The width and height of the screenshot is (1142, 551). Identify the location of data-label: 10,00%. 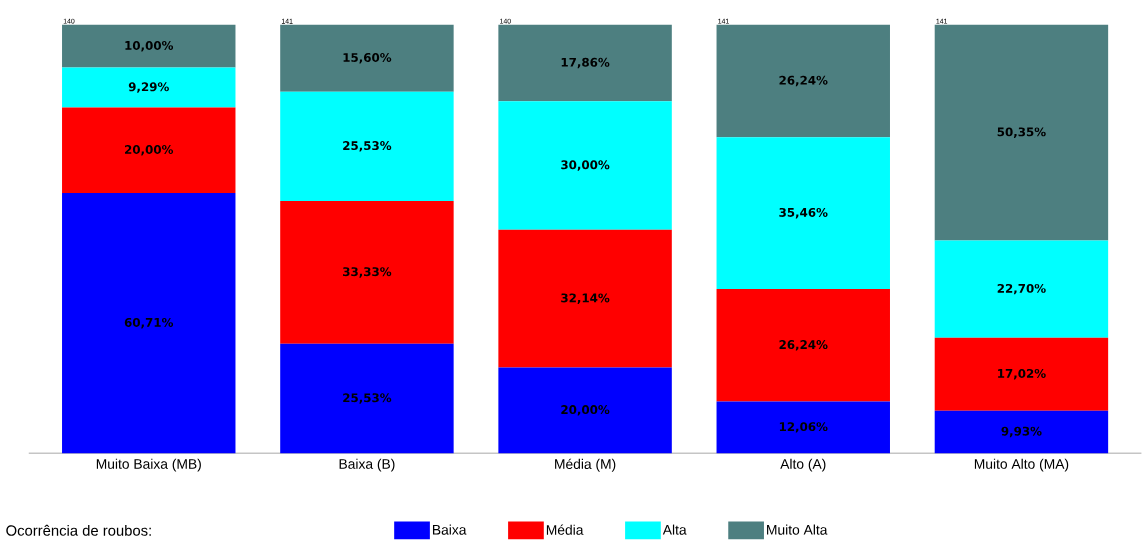
(149, 46).